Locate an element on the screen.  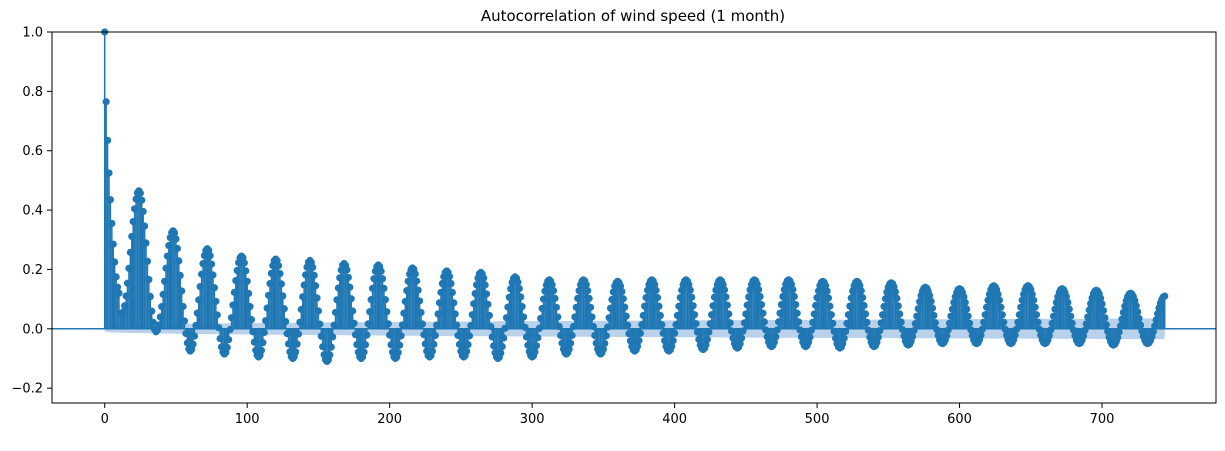
y-tick-label: −0.2 is located at coordinates (27, 389).